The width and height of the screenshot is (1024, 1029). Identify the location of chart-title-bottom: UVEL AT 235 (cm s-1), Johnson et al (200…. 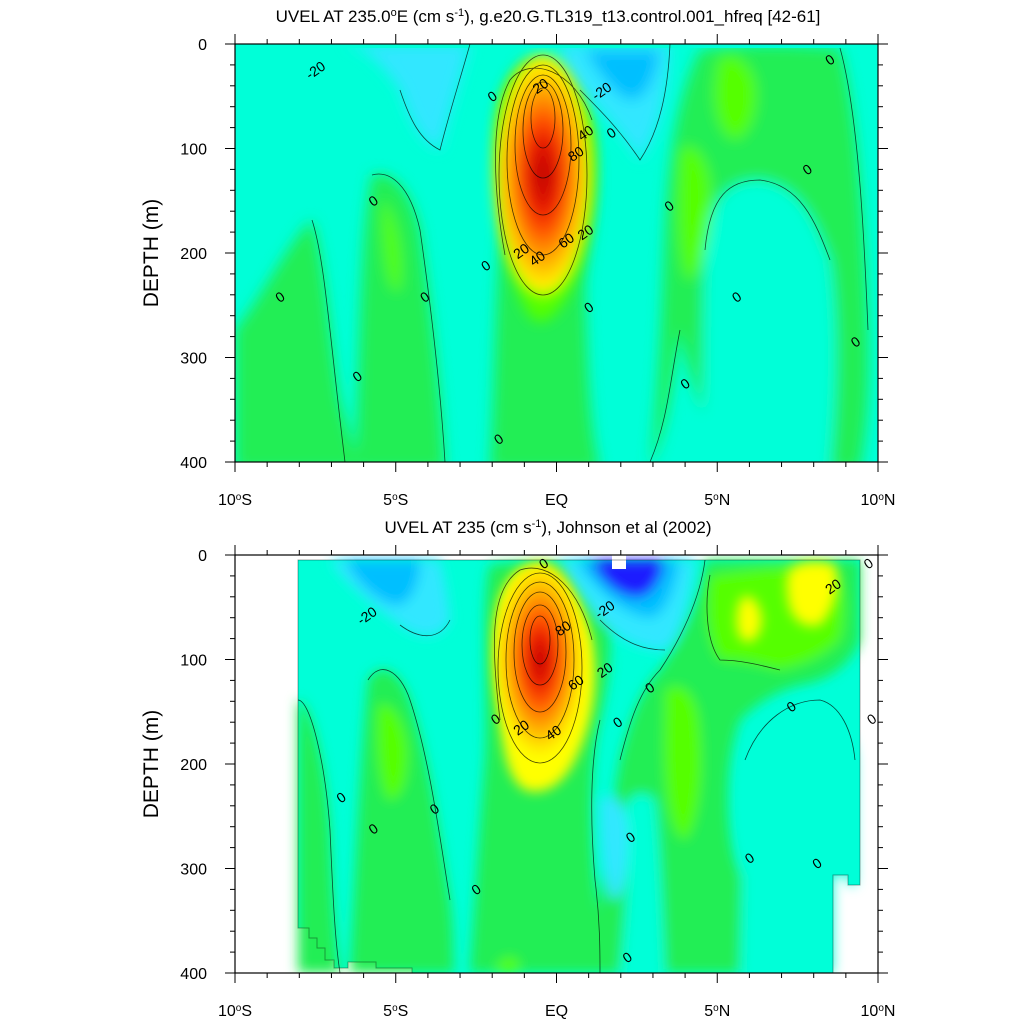
(548, 527).